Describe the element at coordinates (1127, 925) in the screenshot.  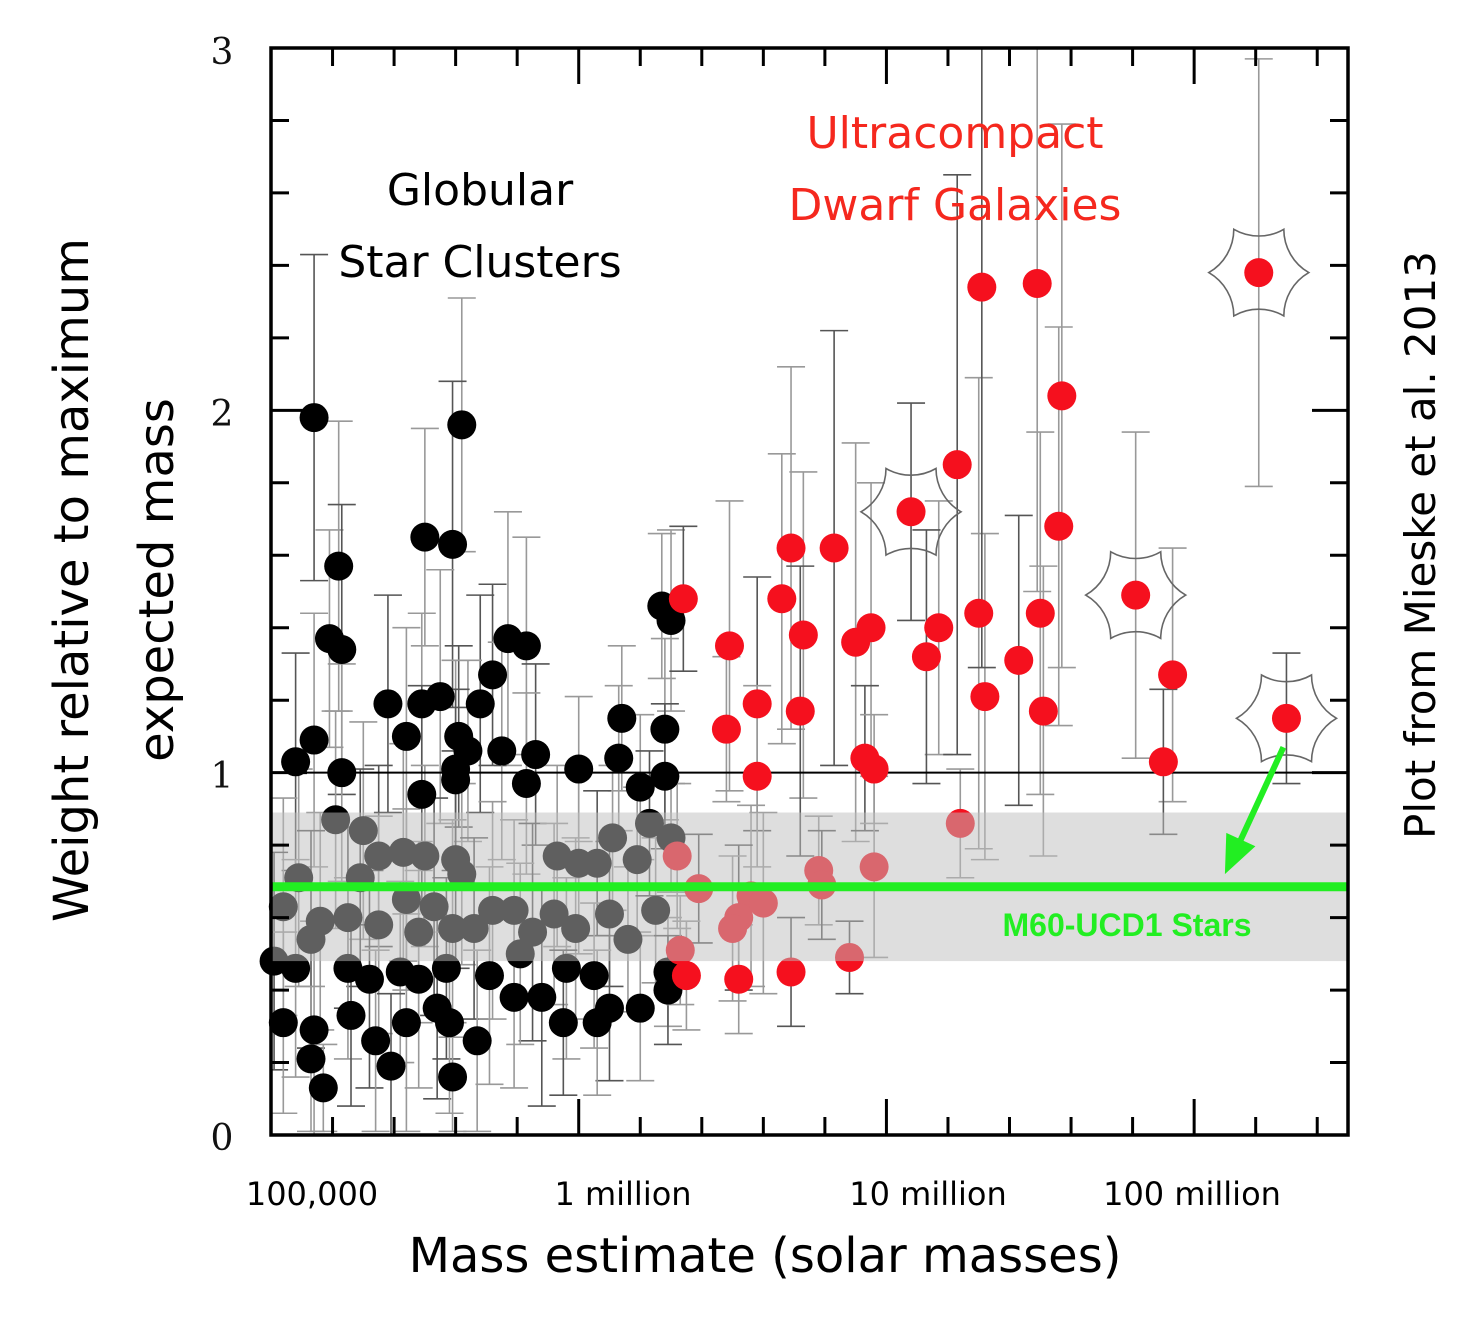
I see `band-label: M60-UCD1 Stars` at that location.